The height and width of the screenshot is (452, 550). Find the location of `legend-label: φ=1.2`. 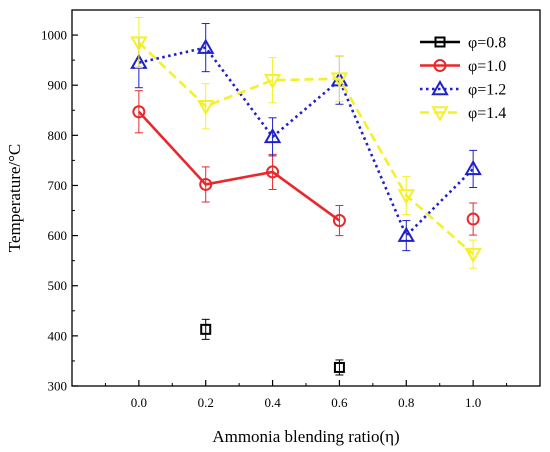

legend-label: φ=1.2 is located at coordinates (487, 90).